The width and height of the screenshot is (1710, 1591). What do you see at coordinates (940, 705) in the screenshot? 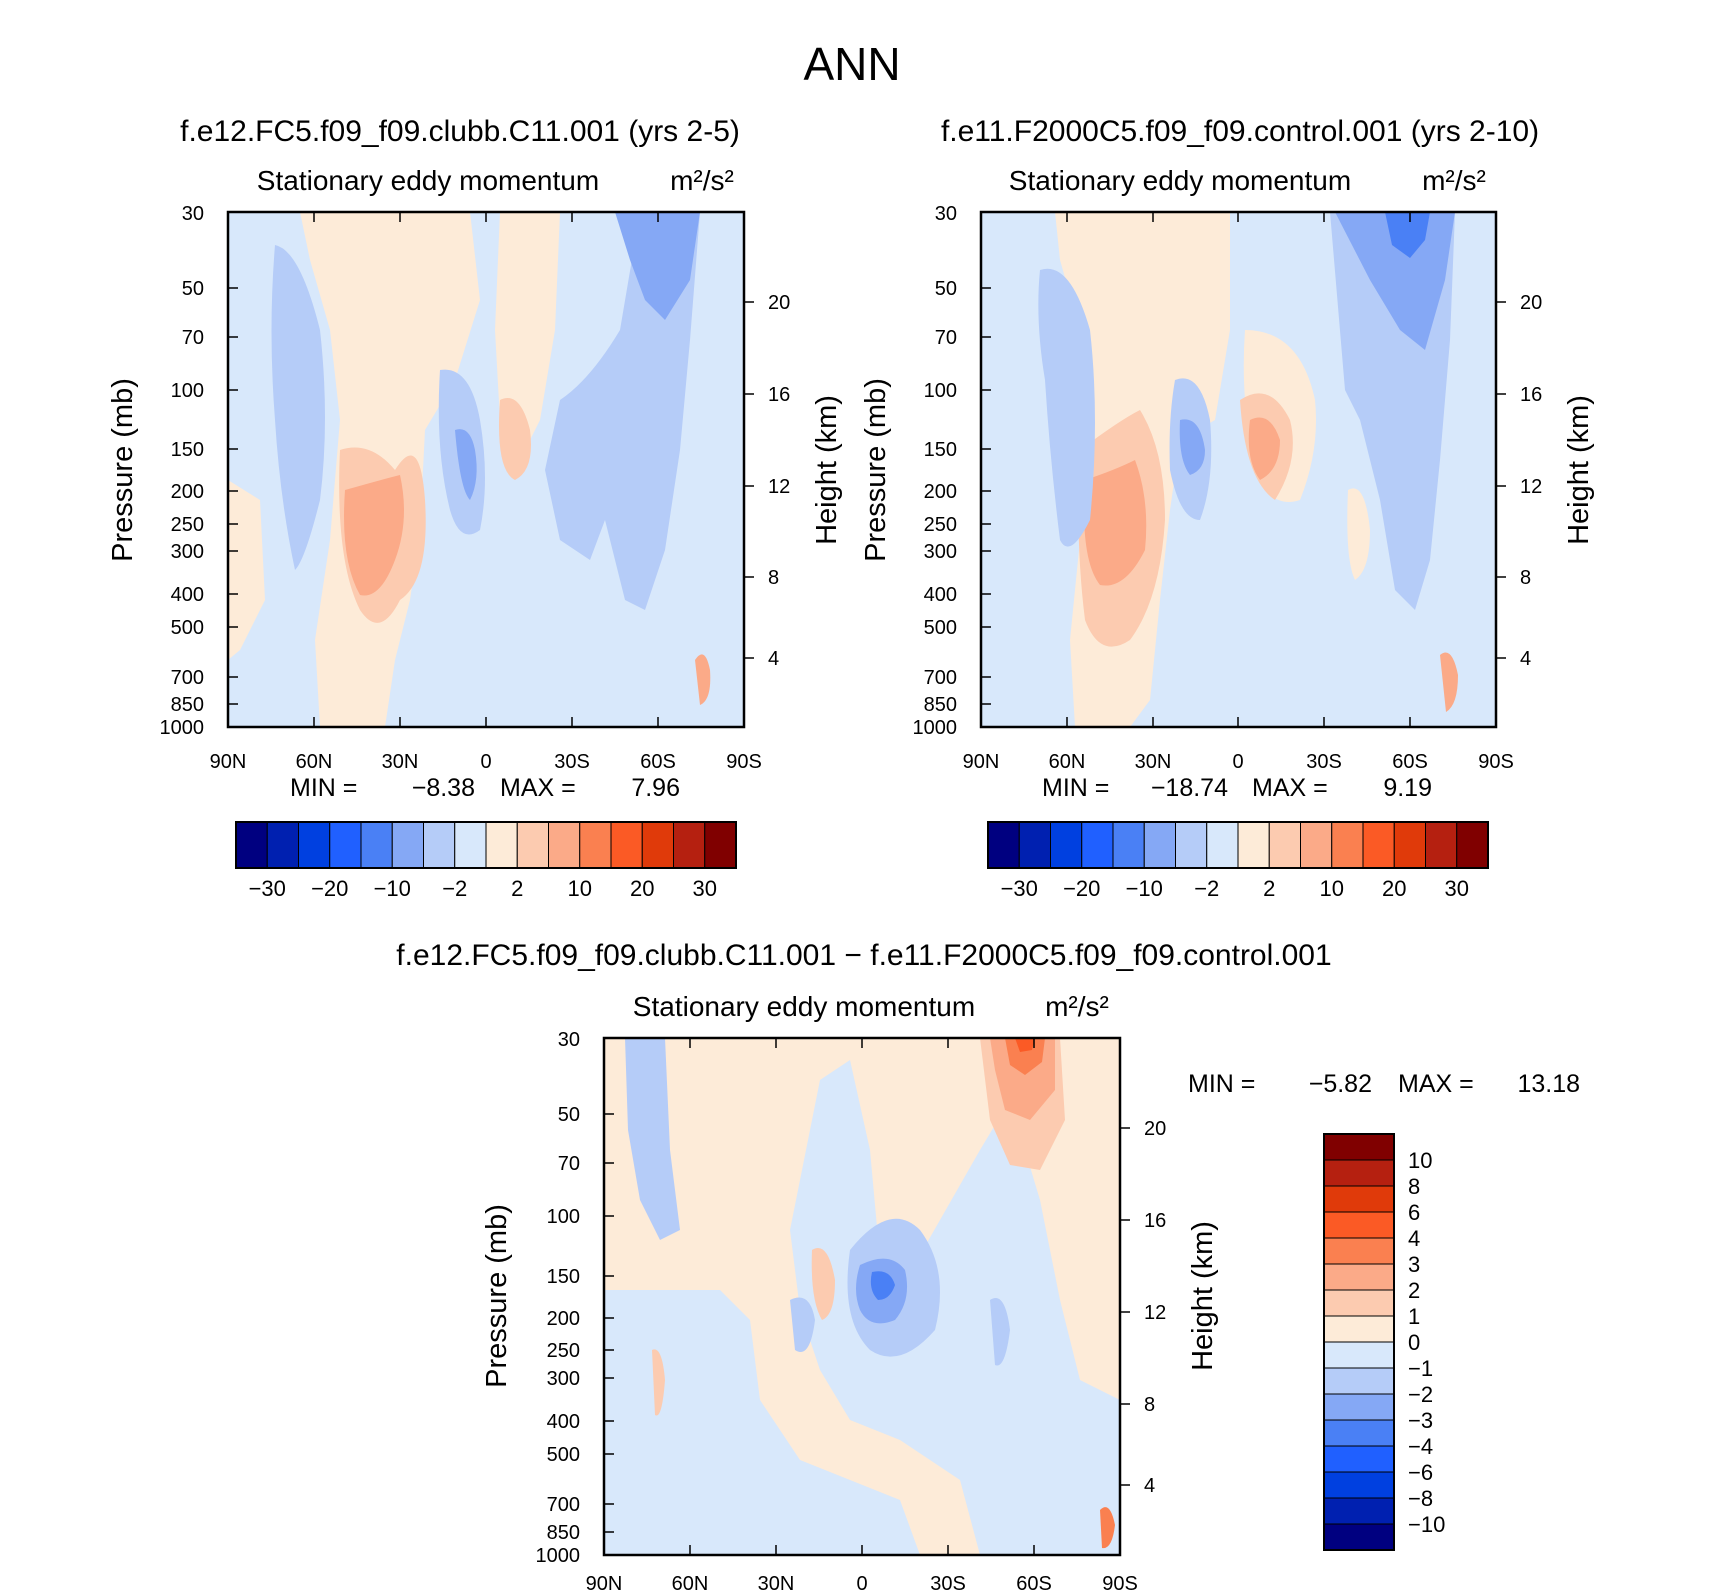
I see `p2-ytick-850: 850` at bounding box center [940, 705].